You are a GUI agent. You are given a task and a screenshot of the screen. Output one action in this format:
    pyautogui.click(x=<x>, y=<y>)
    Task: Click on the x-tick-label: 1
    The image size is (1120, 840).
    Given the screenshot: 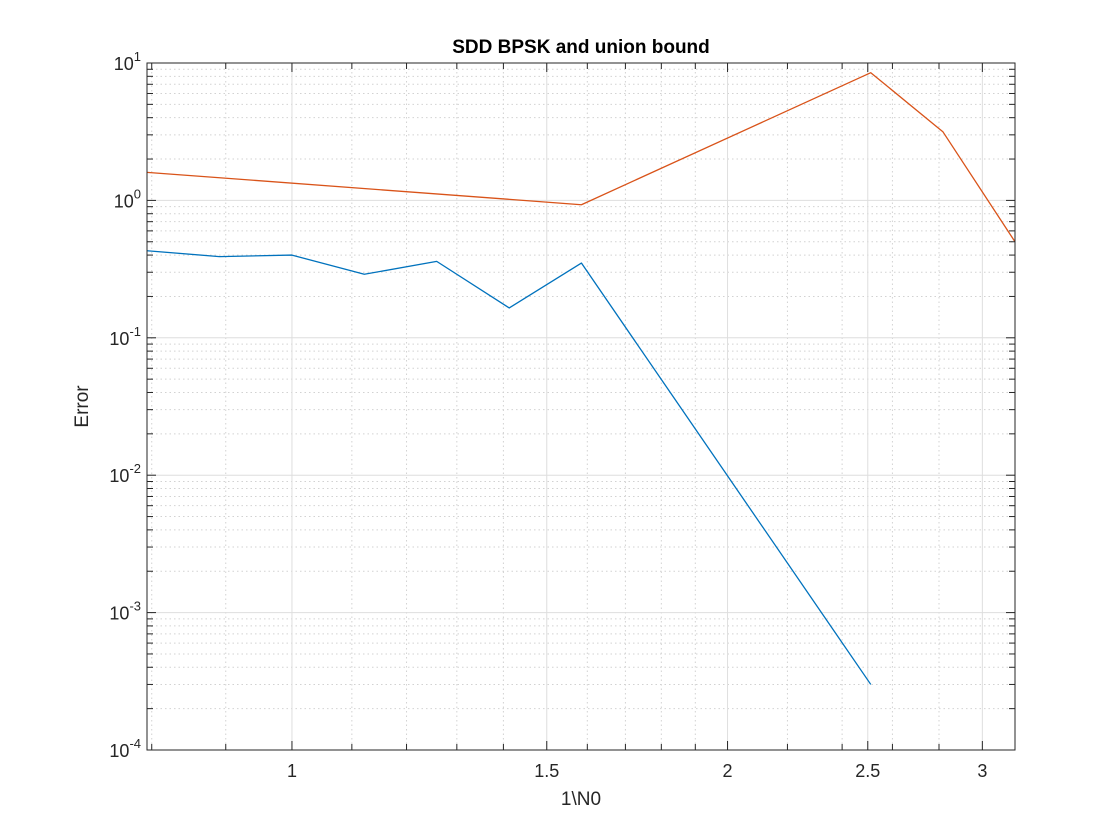 What is the action you would take?
    pyautogui.click(x=292, y=771)
    